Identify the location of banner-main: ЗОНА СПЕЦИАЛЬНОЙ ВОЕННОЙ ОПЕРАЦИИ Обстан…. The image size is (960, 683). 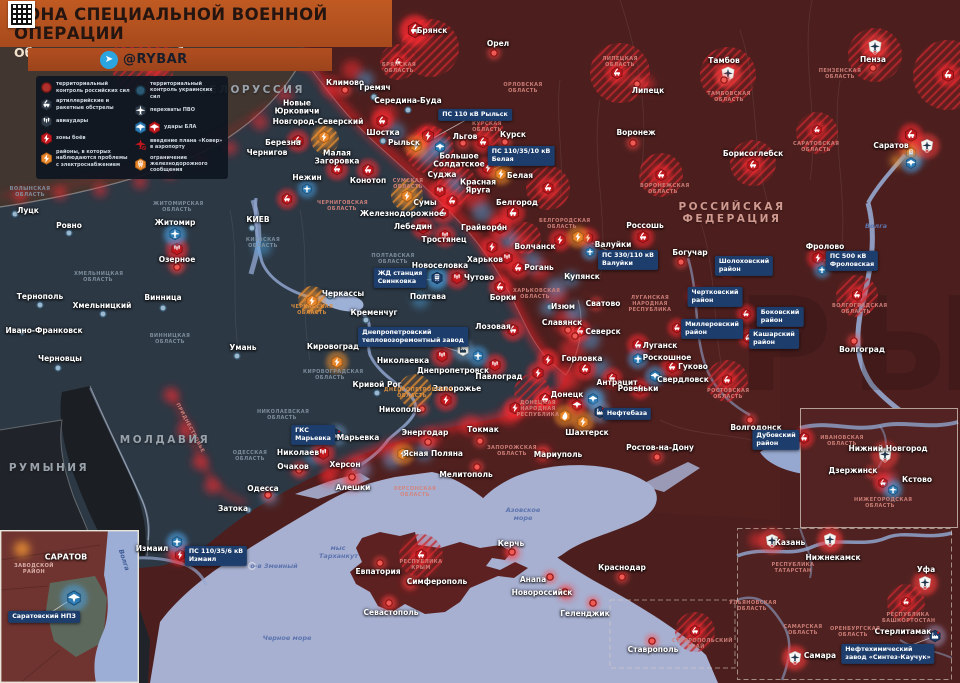
(196, 30).